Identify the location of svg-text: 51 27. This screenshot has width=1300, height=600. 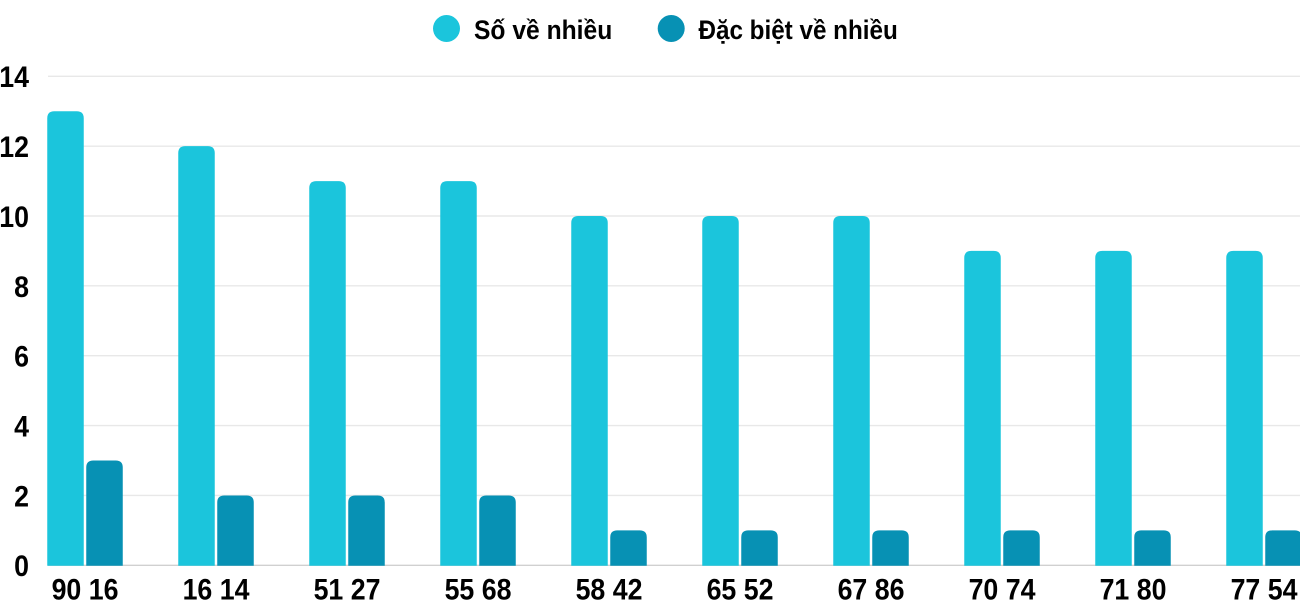
(347, 586).